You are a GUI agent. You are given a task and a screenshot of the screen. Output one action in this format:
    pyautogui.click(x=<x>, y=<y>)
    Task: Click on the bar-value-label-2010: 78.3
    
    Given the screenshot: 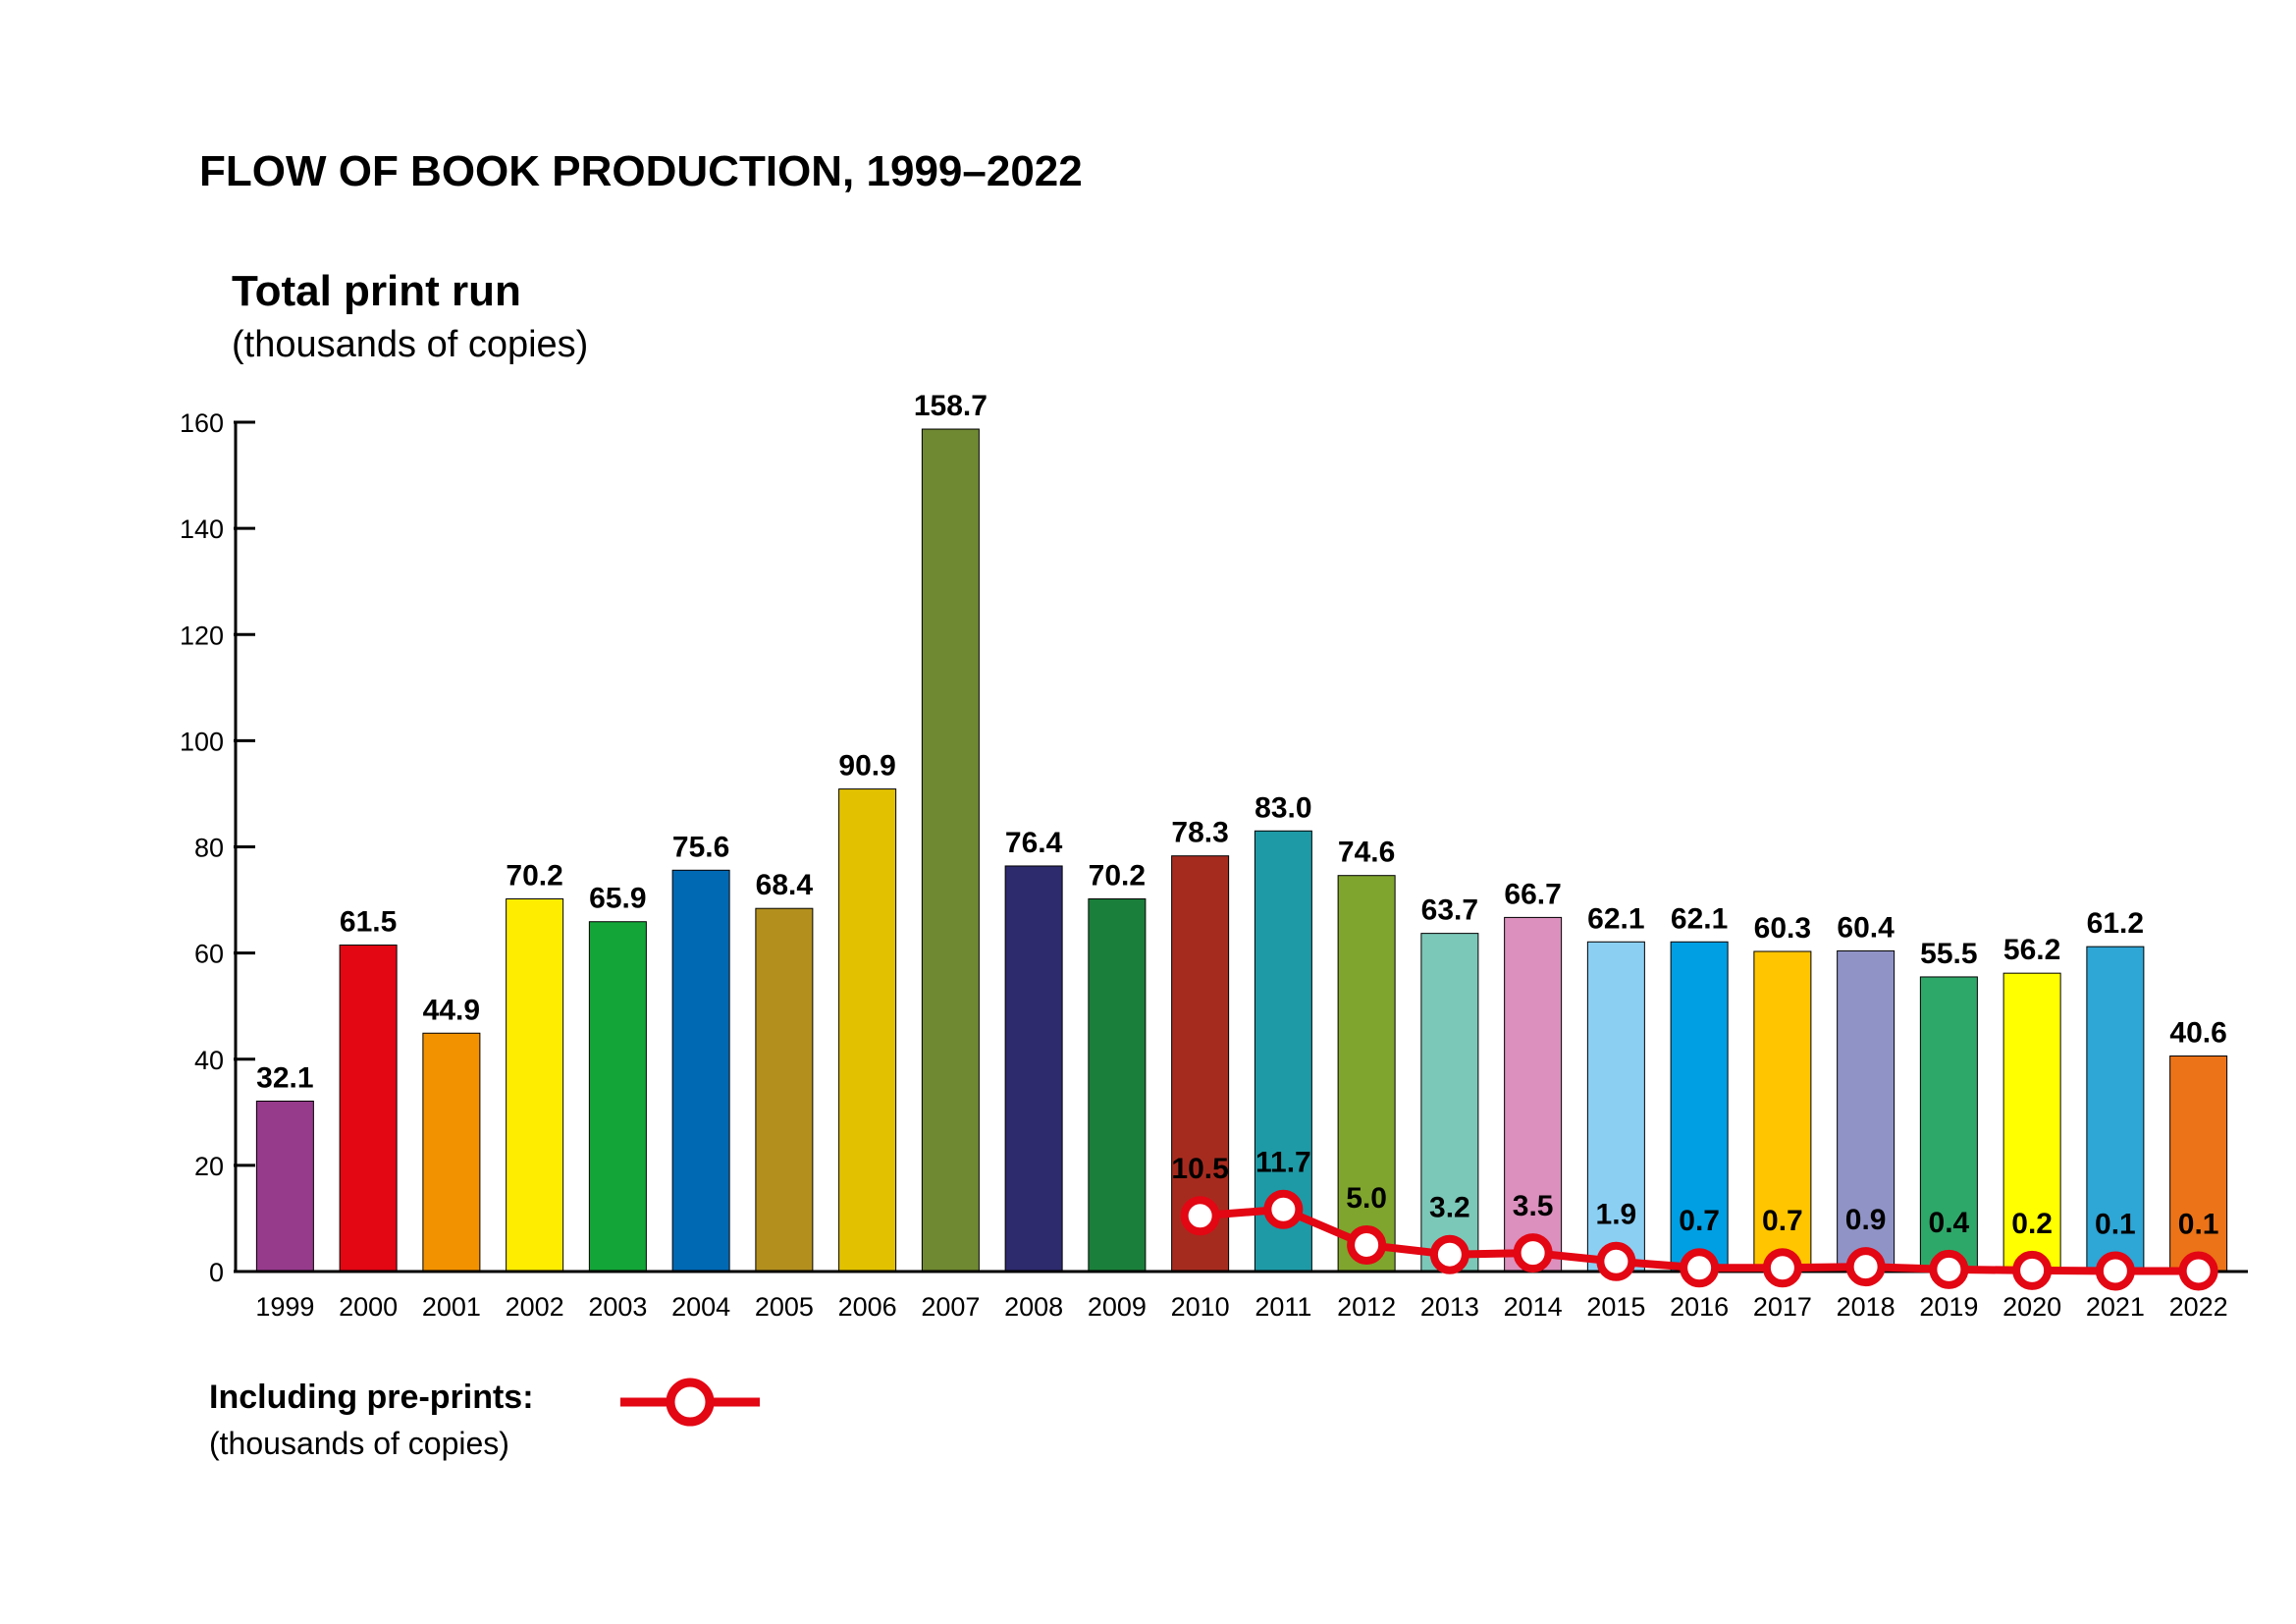 What is the action you would take?
    pyautogui.click(x=1199, y=833)
    